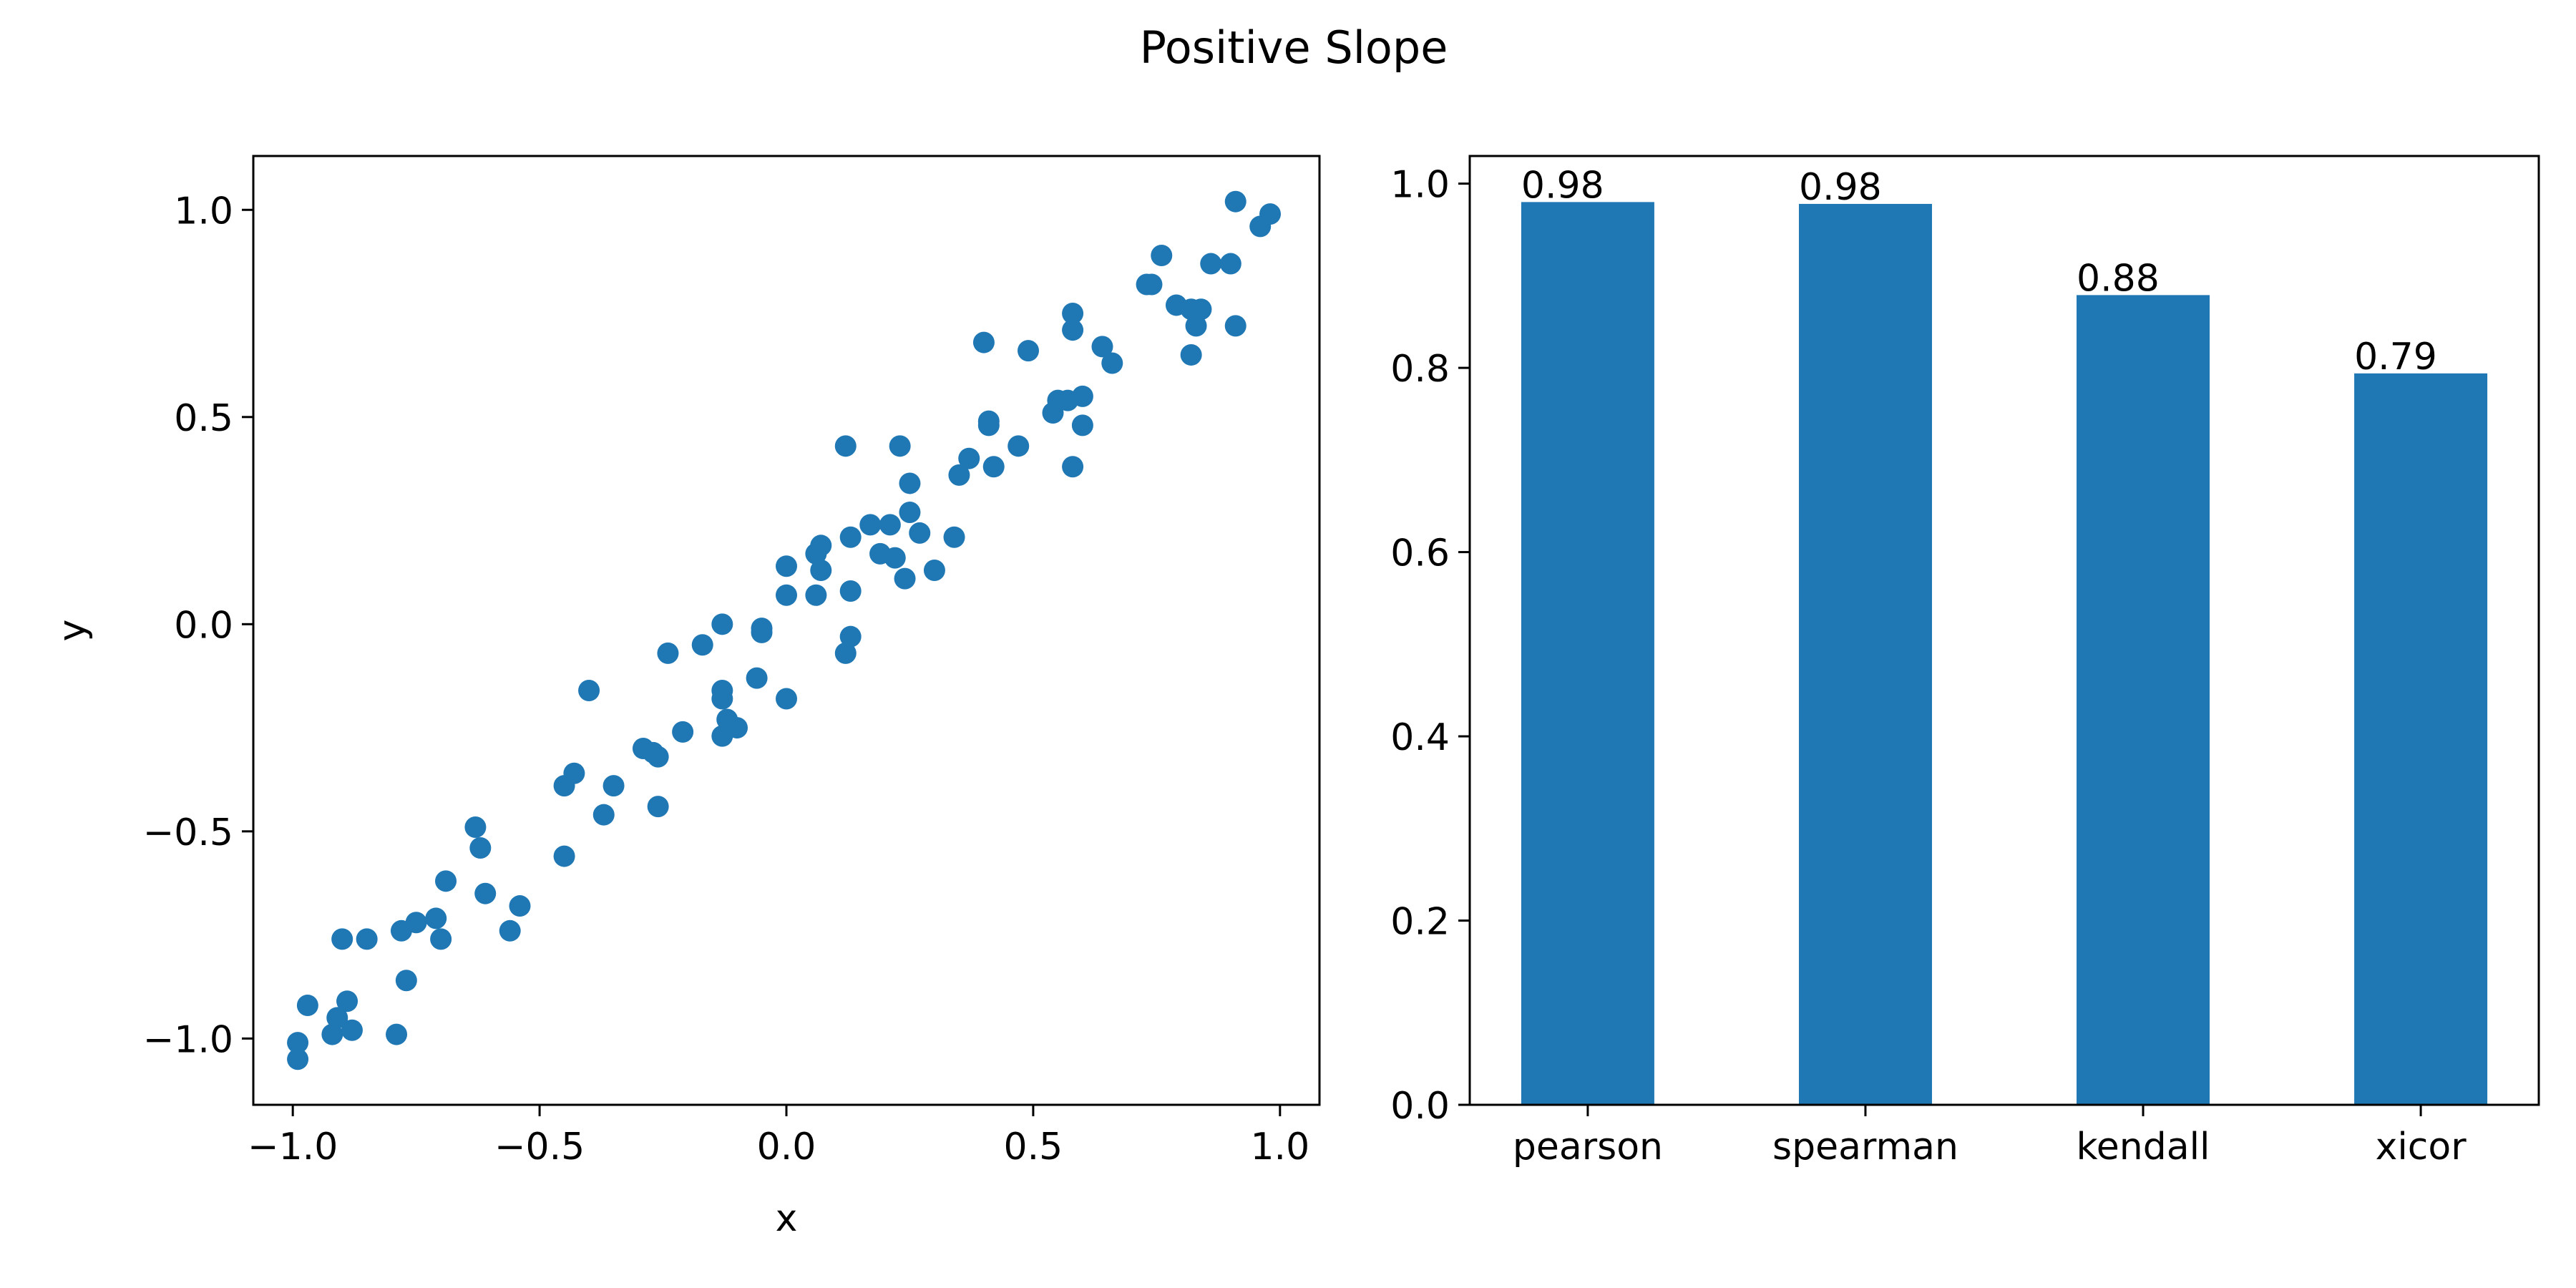 Image resolution: width=2576 pixels, height=1288 pixels. I want to click on scatter-y-ticks: −1.0 −0.5 0.0 0.5 1.0, so click(198, 625).